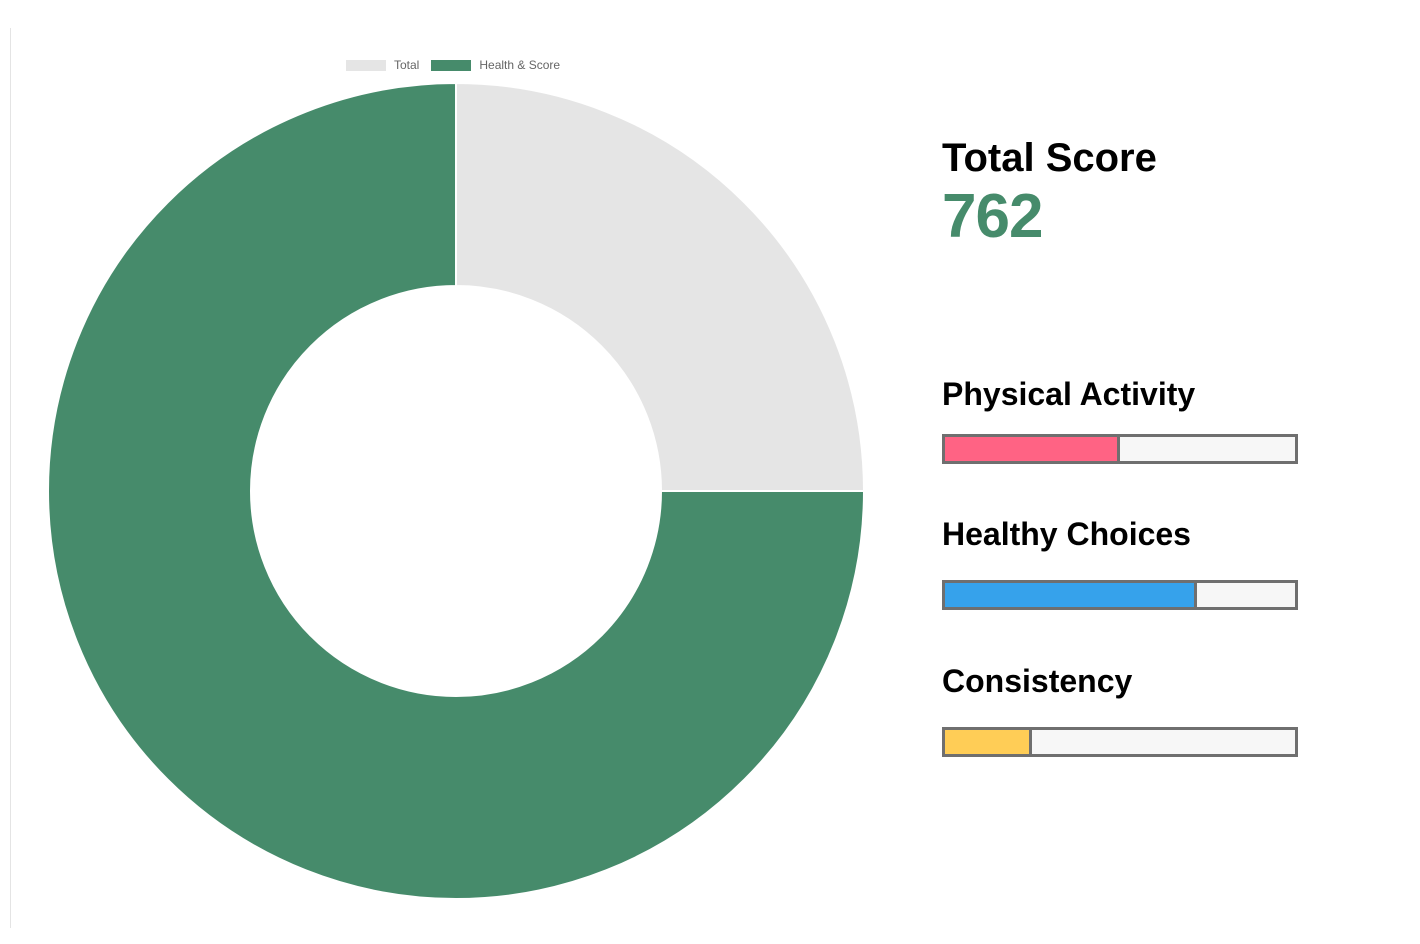 The image size is (1420, 944). Describe the element at coordinates (520, 65) in the screenshot. I see `legend-label-health-score: Health & Score` at that location.